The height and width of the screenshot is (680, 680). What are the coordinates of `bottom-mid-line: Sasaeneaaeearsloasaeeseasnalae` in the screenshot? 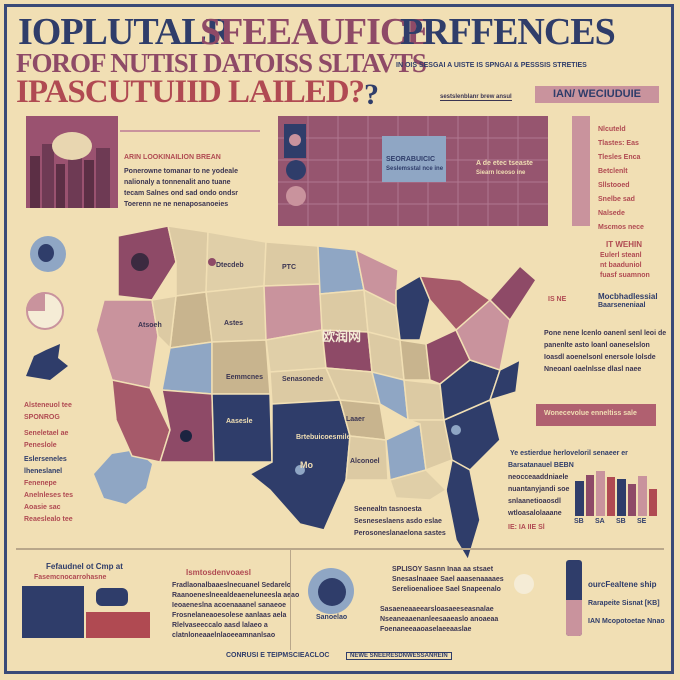 It's located at (437, 609).